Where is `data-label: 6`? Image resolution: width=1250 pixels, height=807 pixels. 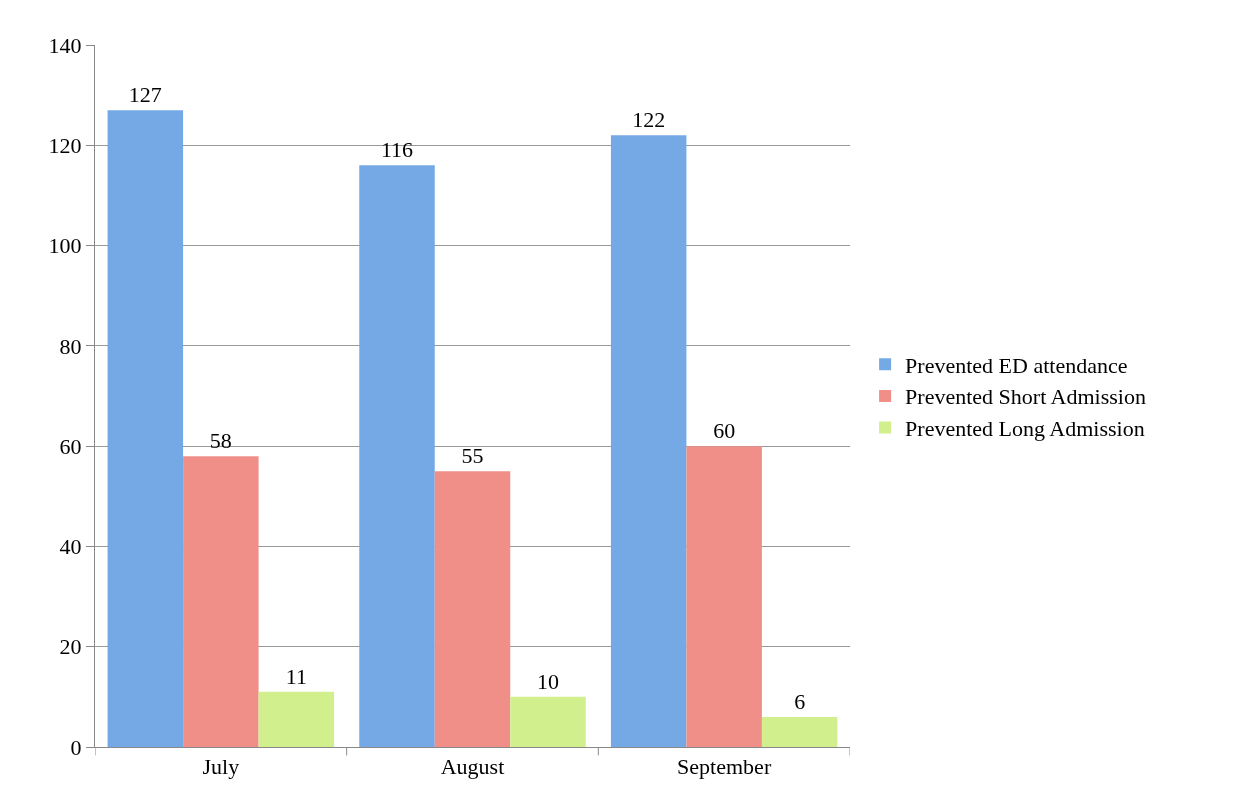
data-label: 6 is located at coordinates (800, 701).